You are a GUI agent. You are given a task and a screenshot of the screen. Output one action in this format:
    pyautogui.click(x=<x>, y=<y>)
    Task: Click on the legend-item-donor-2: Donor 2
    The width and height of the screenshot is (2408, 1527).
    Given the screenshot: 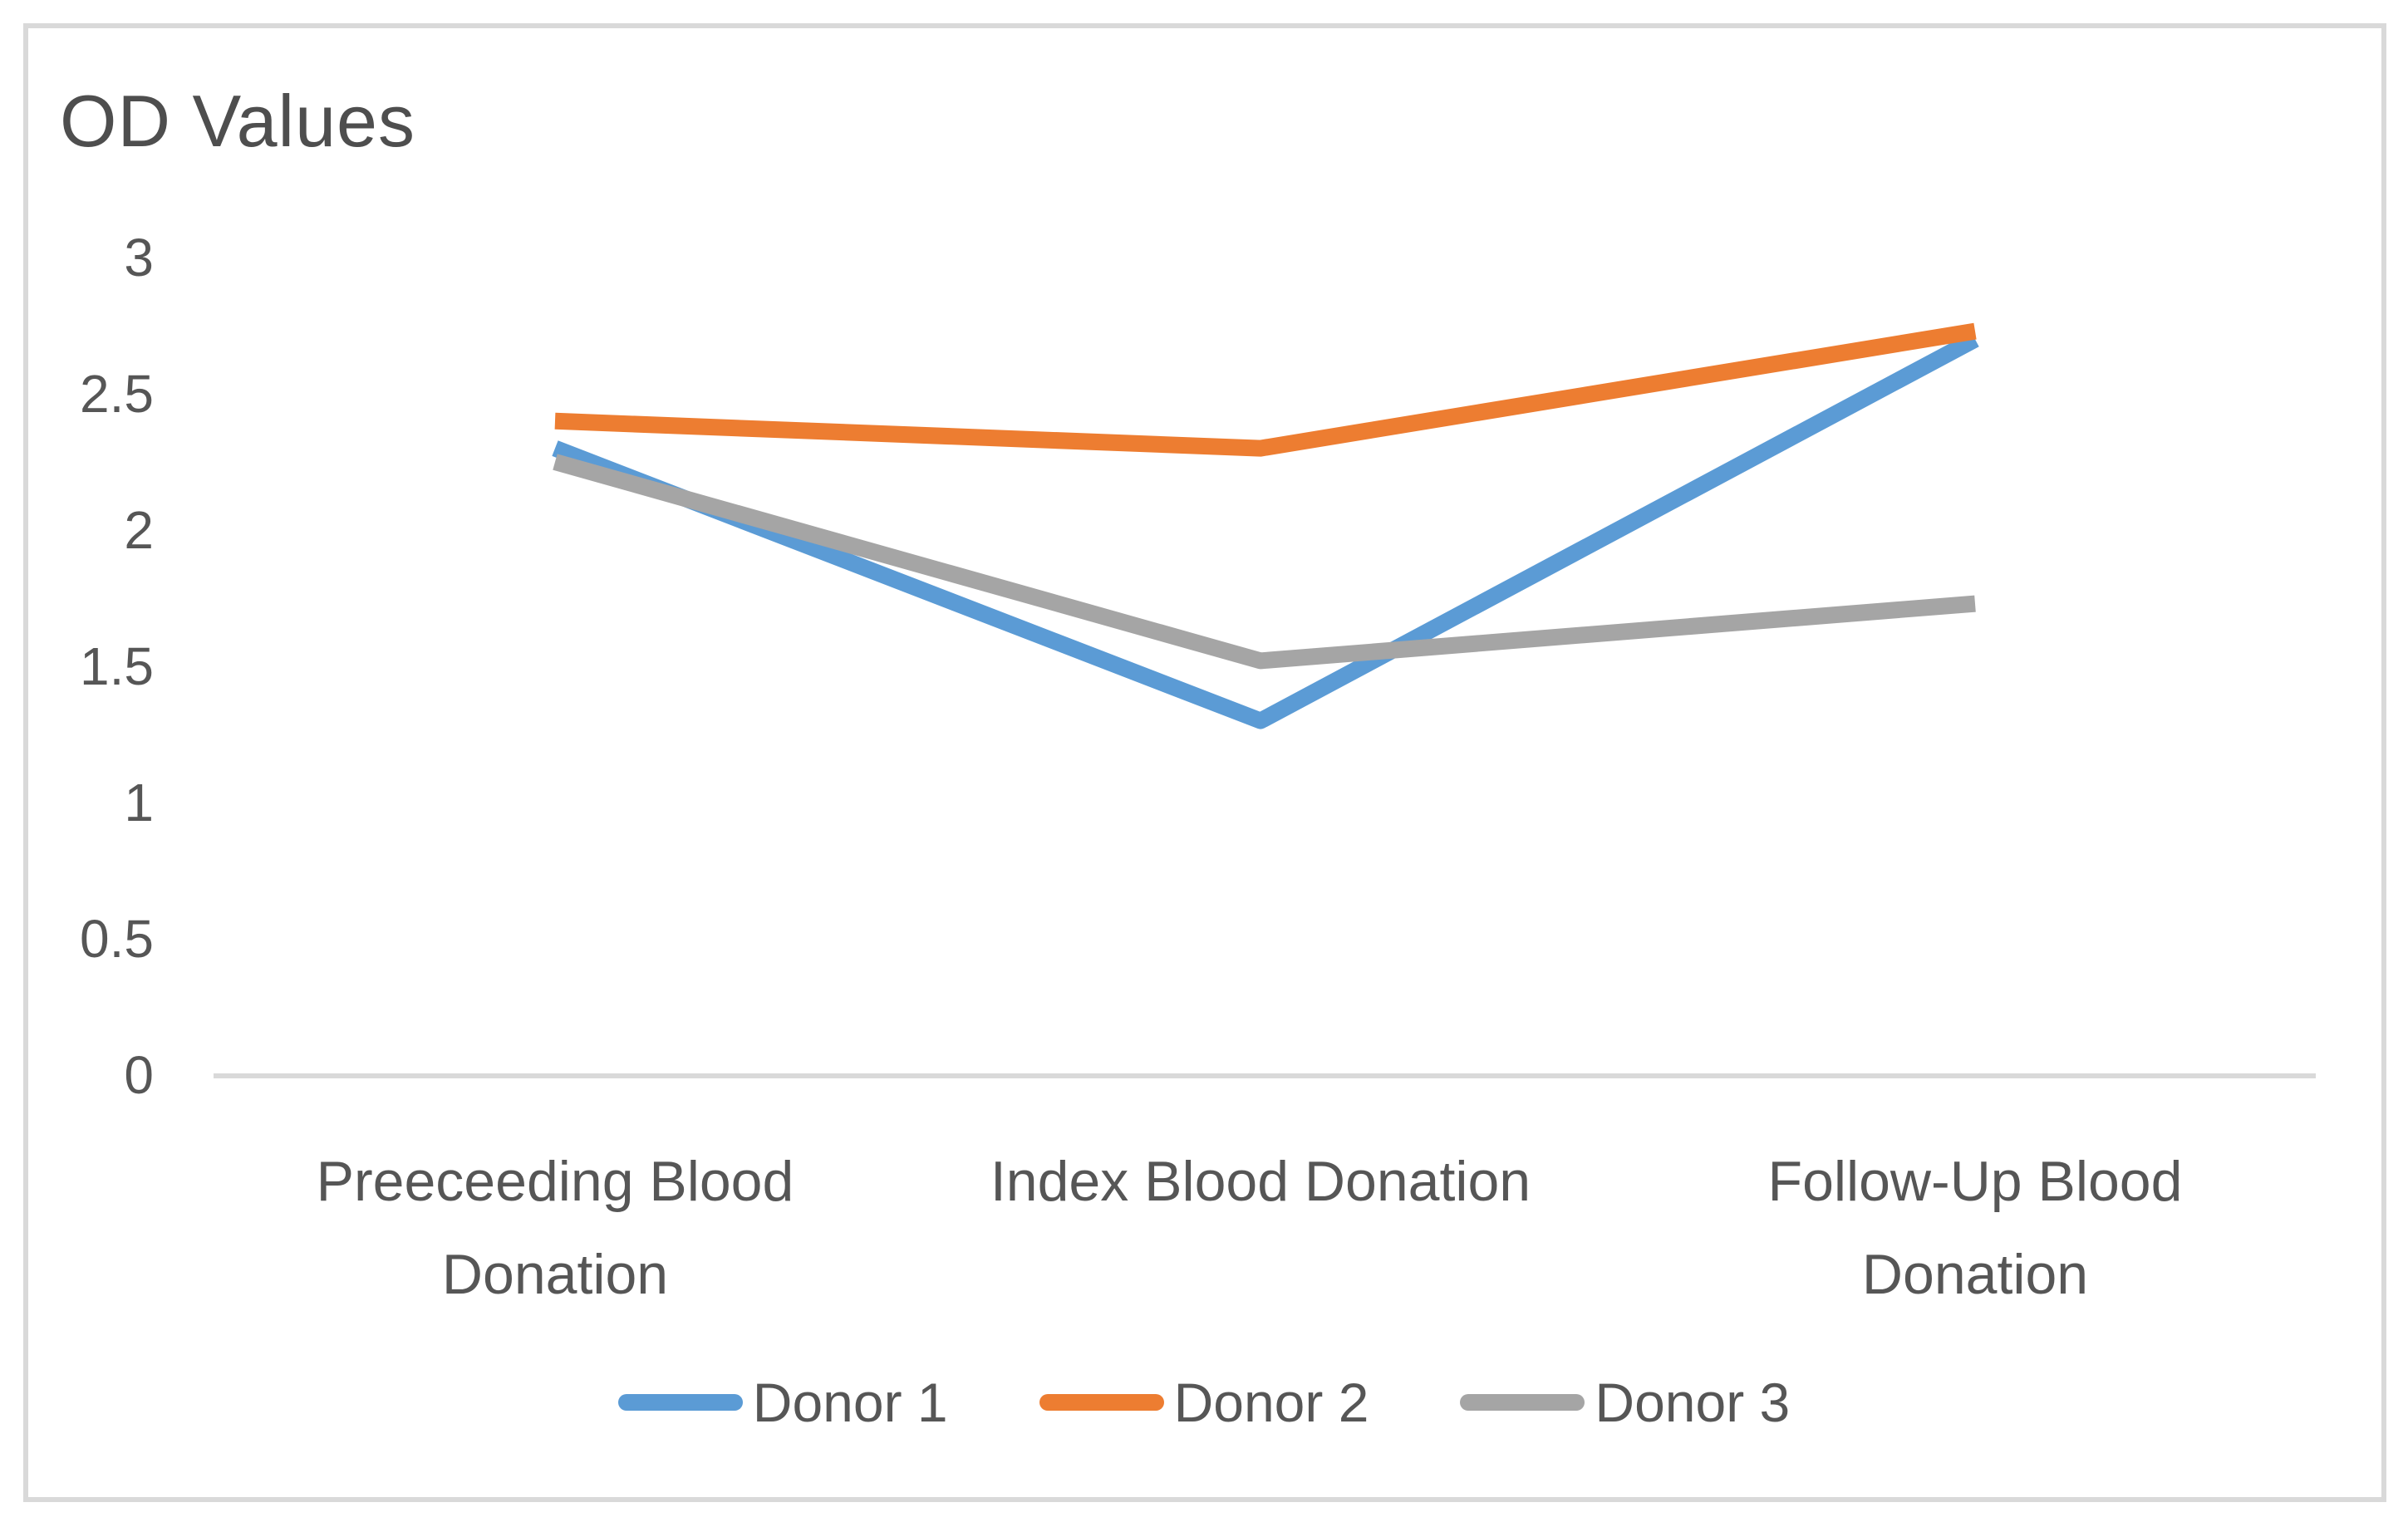 What is the action you would take?
    pyautogui.click(x=1204, y=1402)
    